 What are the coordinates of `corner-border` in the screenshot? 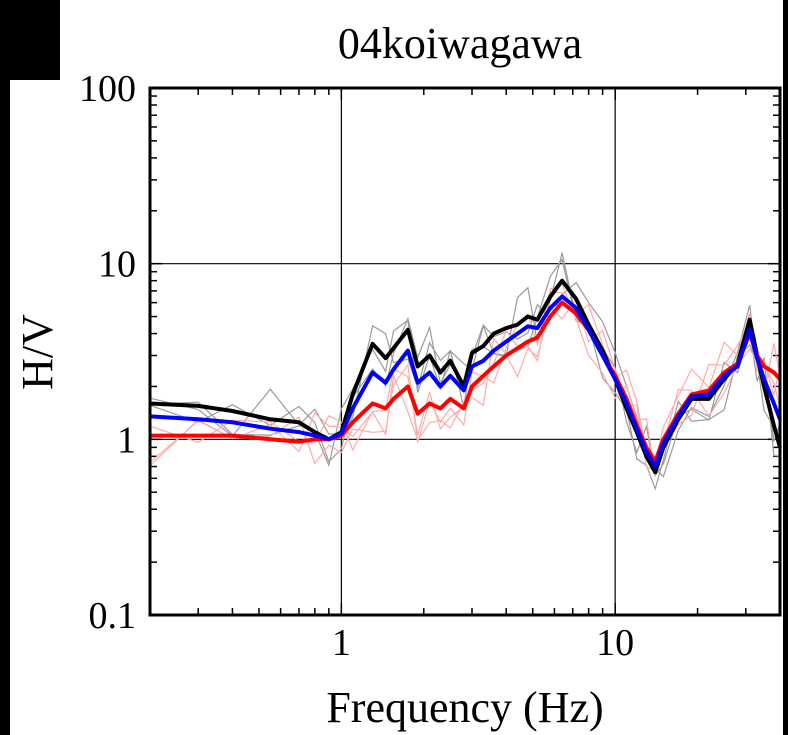 It's located at (30, 40).